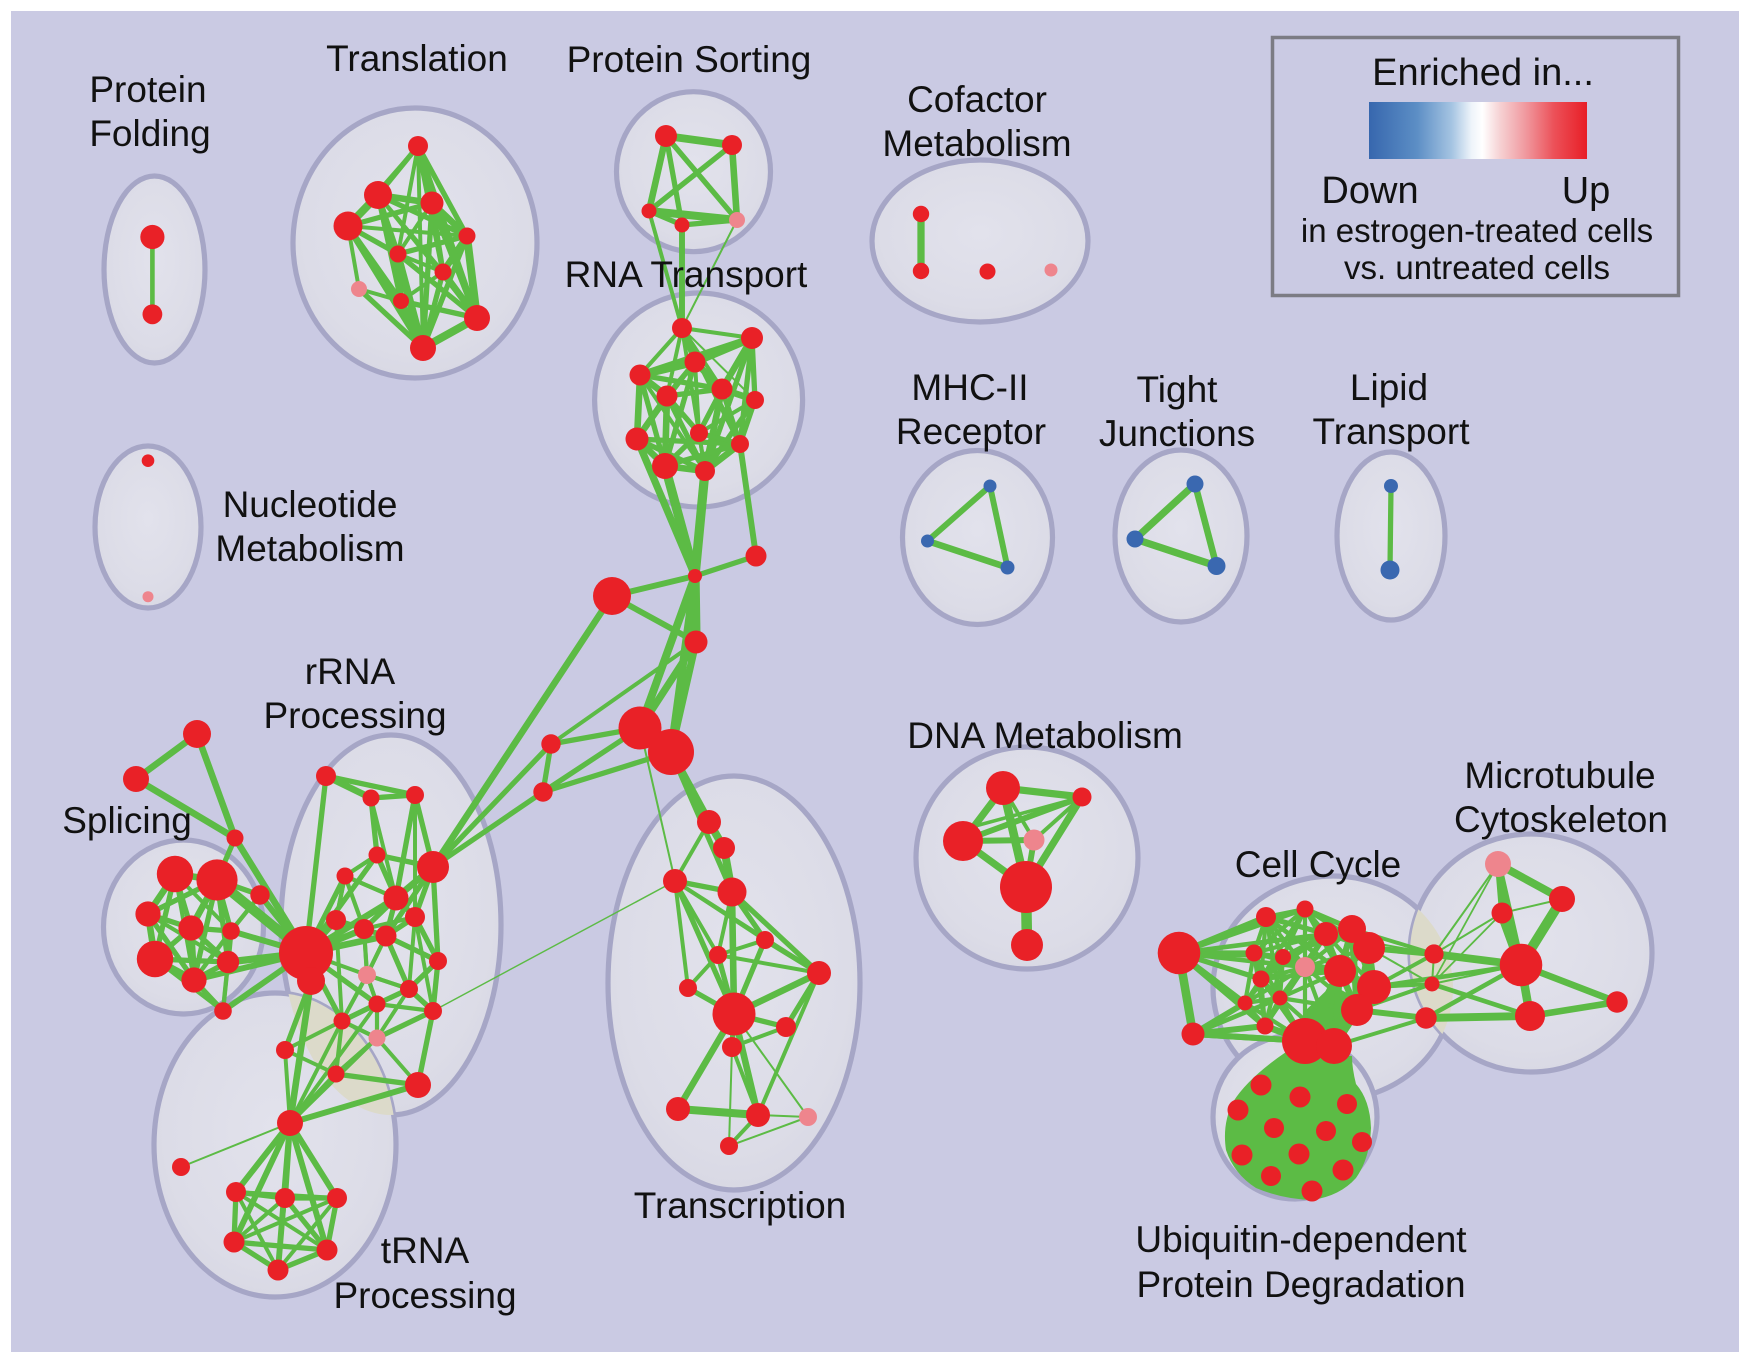 This screenshot has height=1360, width=1750. I want to click on svg-text: Microtubule, so click(1559, 775).